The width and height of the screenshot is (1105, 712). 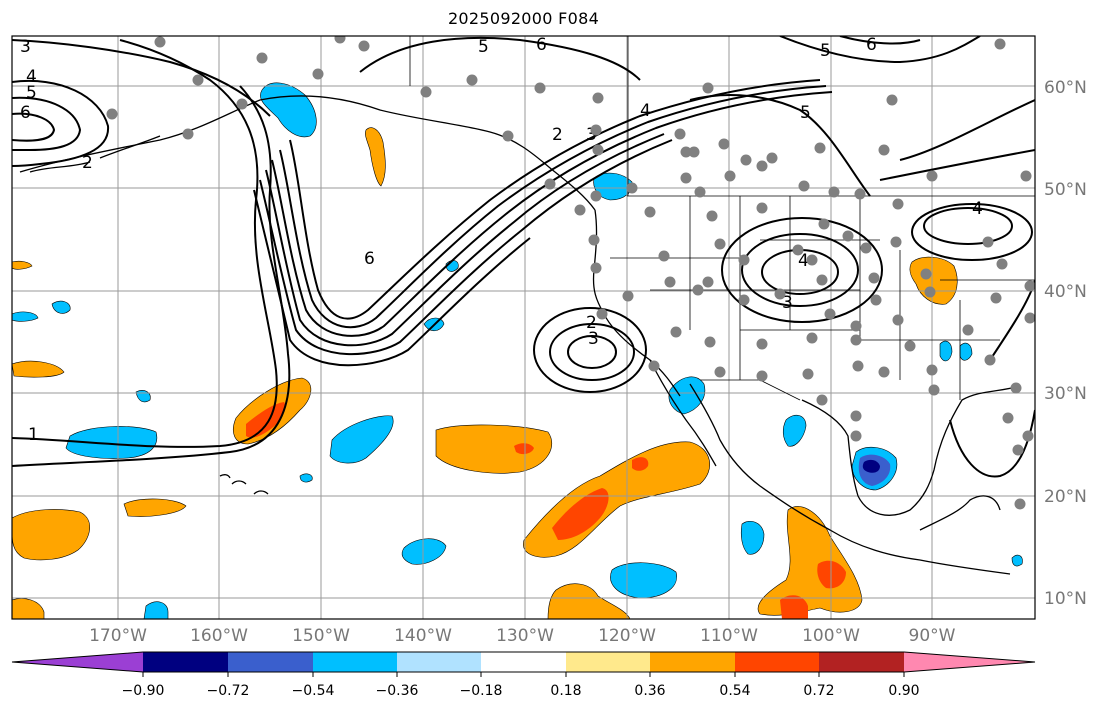 What do you see at coordinates (143, 691) in the screenshot?
I see `colorbar-tick-label: −0.90` at bounding box center [143, 691].